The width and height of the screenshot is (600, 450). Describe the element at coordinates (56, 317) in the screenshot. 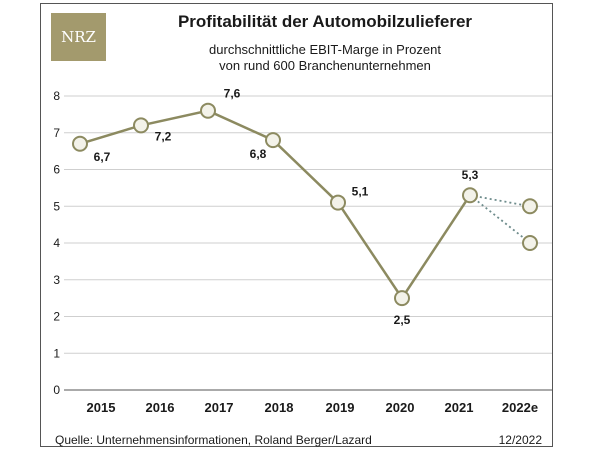

I see `y-tick-label: 2` at that location.